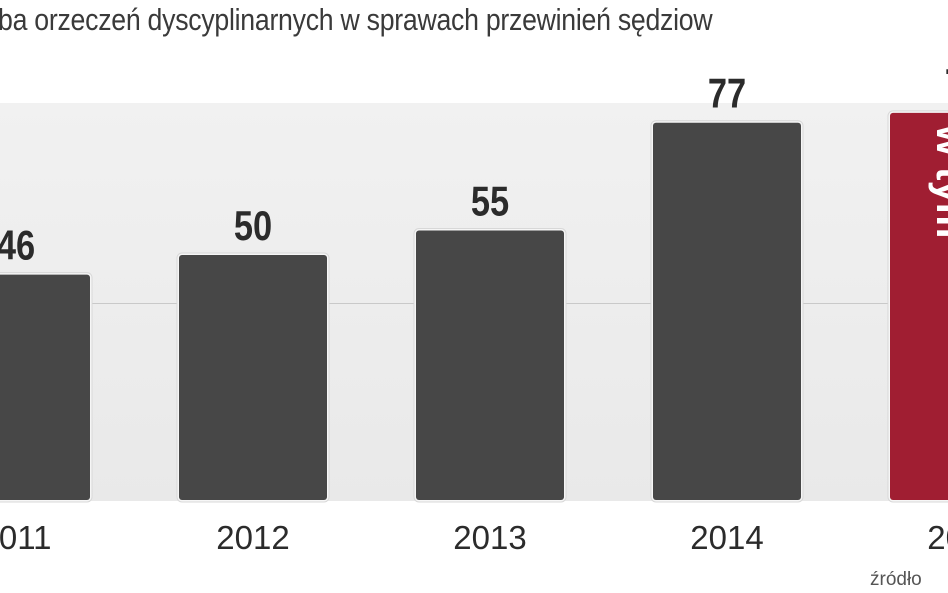  I want to click on value-label-2013: 55, so click(490, 201).